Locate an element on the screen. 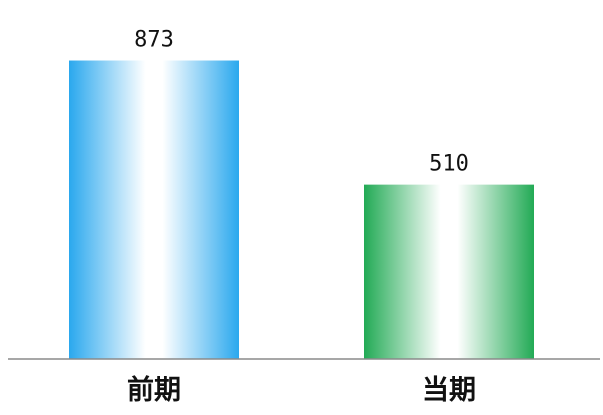 The image size is (603, 415). category-label-1: 前期 is located at coordinates (154, 390).